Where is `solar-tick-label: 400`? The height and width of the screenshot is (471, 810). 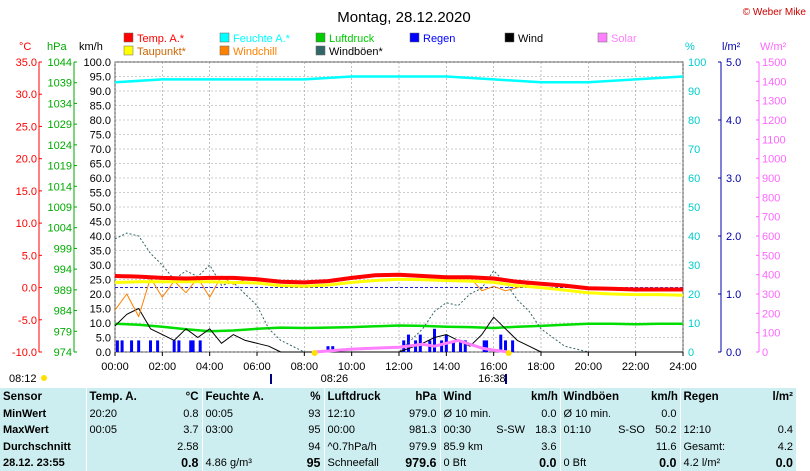
solar-tick-label: 400 is located at coordinates (771, 276).